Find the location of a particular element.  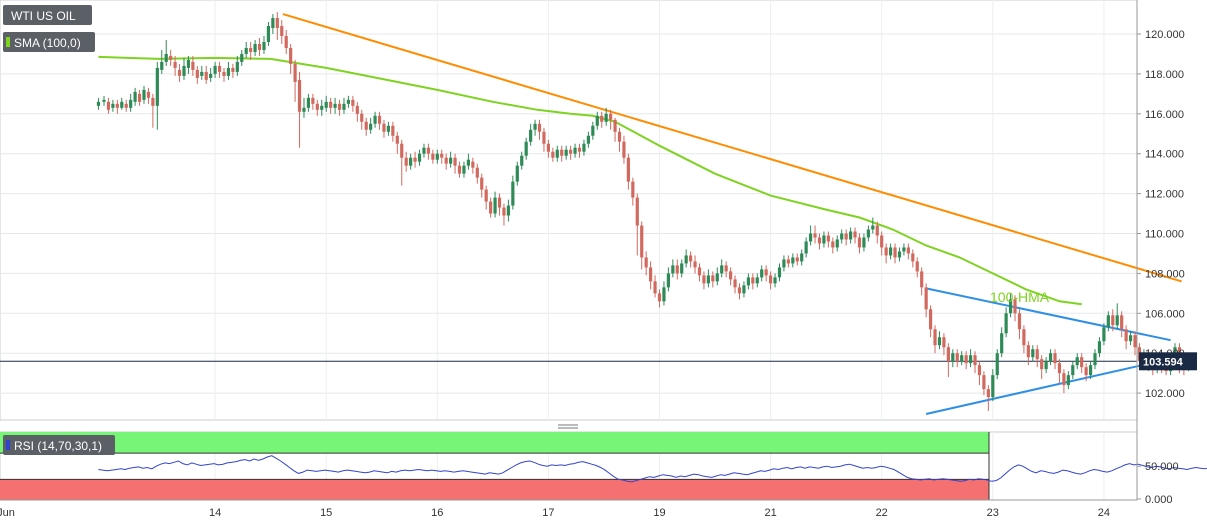

indicator-badge: SMA (100,0) is located at coordinates (49, 42).